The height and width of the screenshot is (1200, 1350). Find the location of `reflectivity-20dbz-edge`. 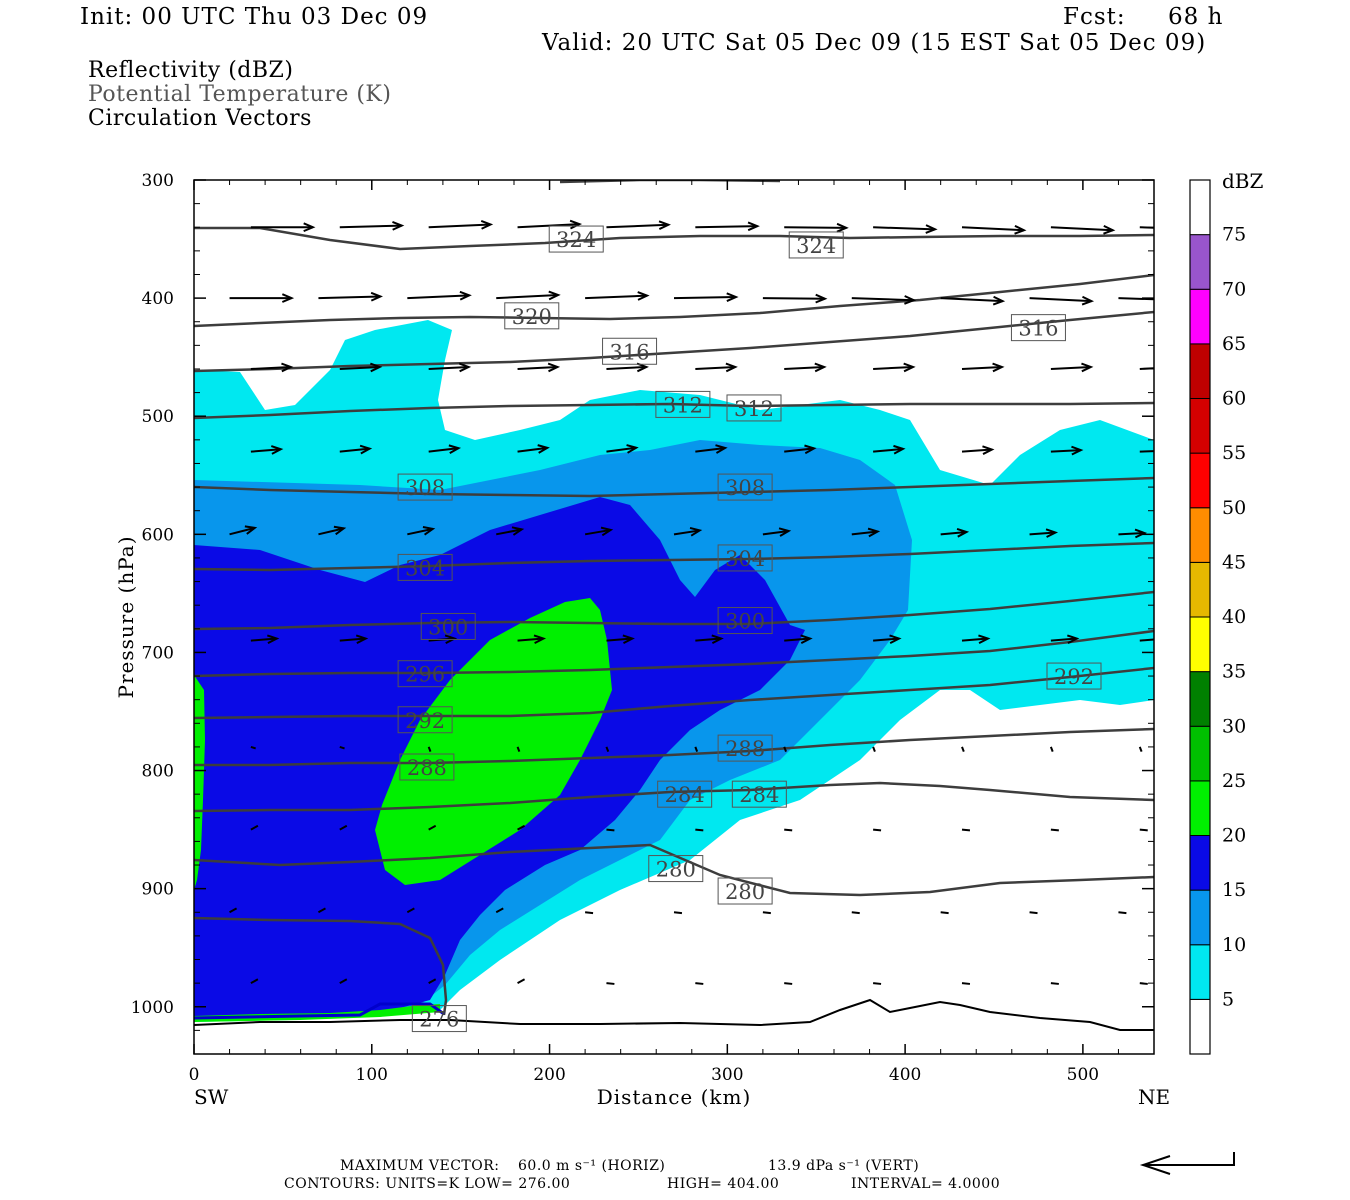

reflectivity-20dbz-edge is located at coordinates (199, 782).